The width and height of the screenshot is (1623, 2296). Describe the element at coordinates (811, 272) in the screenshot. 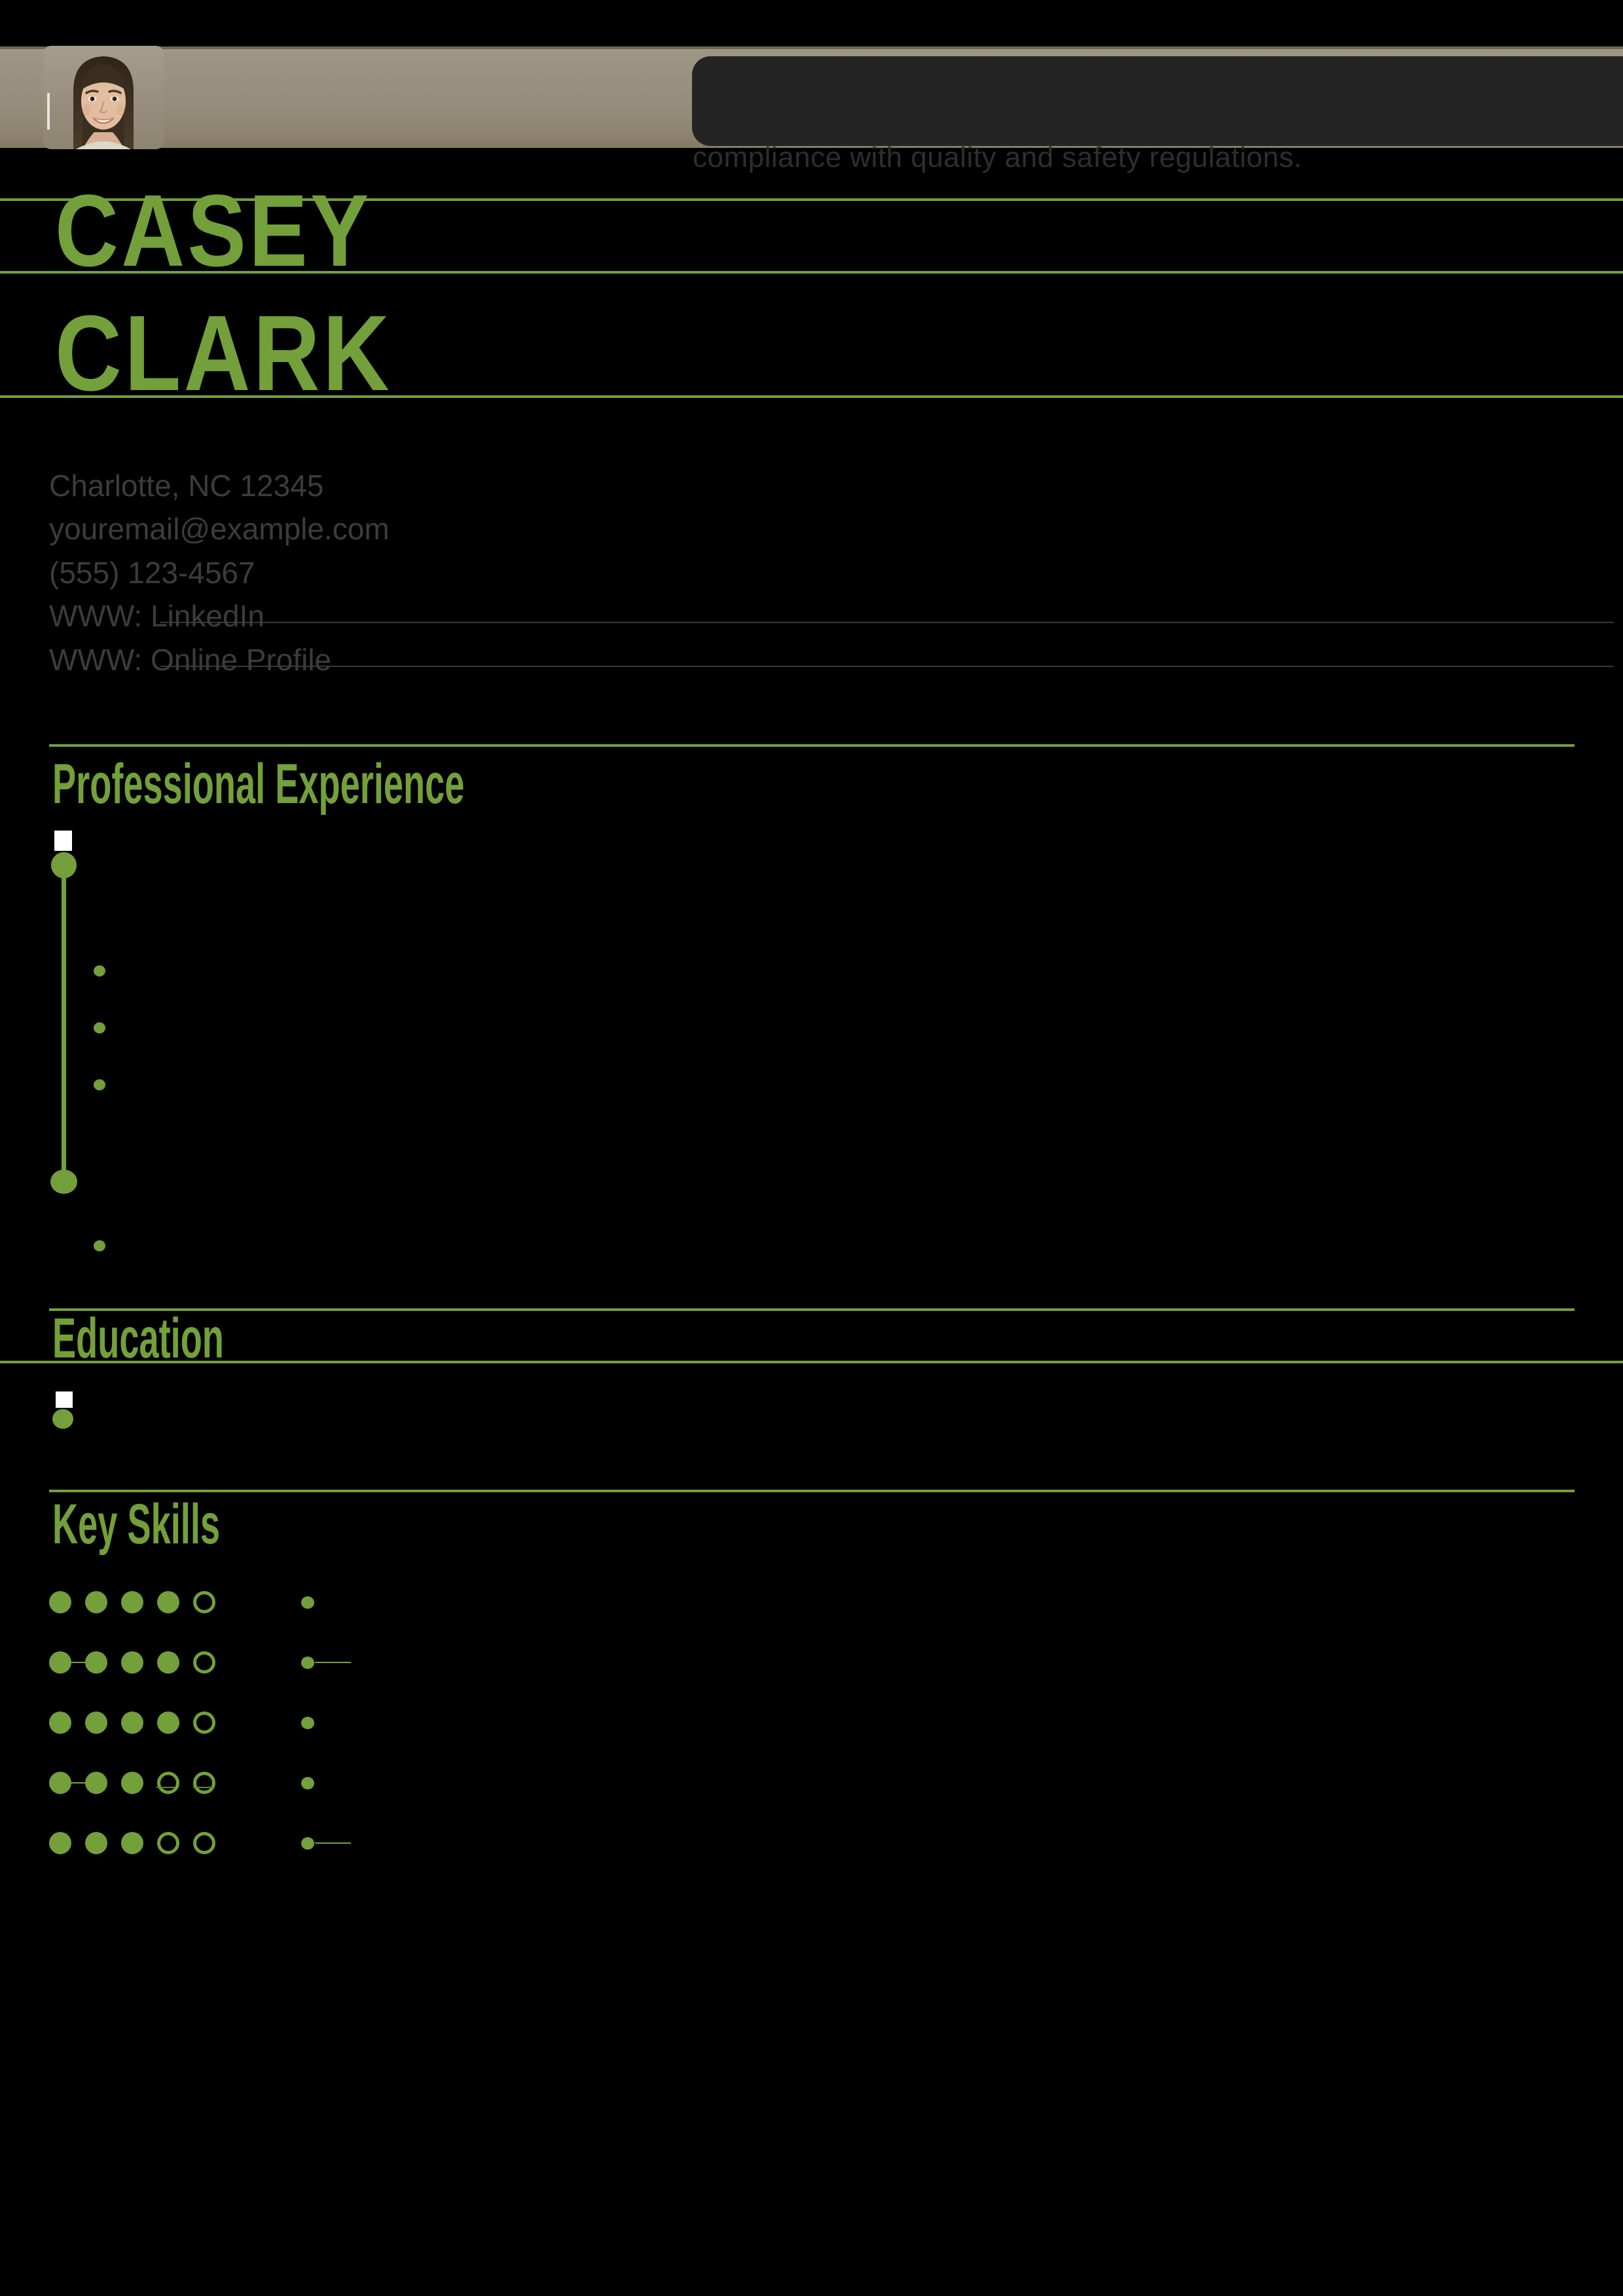

I see `name-rule-middle` at that location.